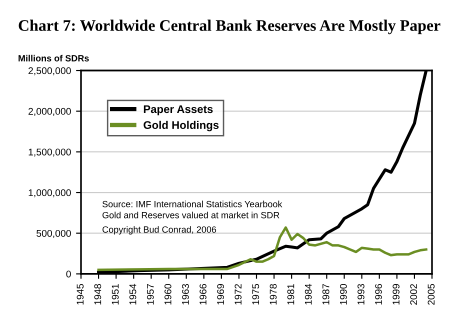 The height and width of the screenshot is (328, 450). What do you see at coordinates (290, 294) in the screenshot?
I see `x-tick-label: 1981` at bounding box center [290, 294].